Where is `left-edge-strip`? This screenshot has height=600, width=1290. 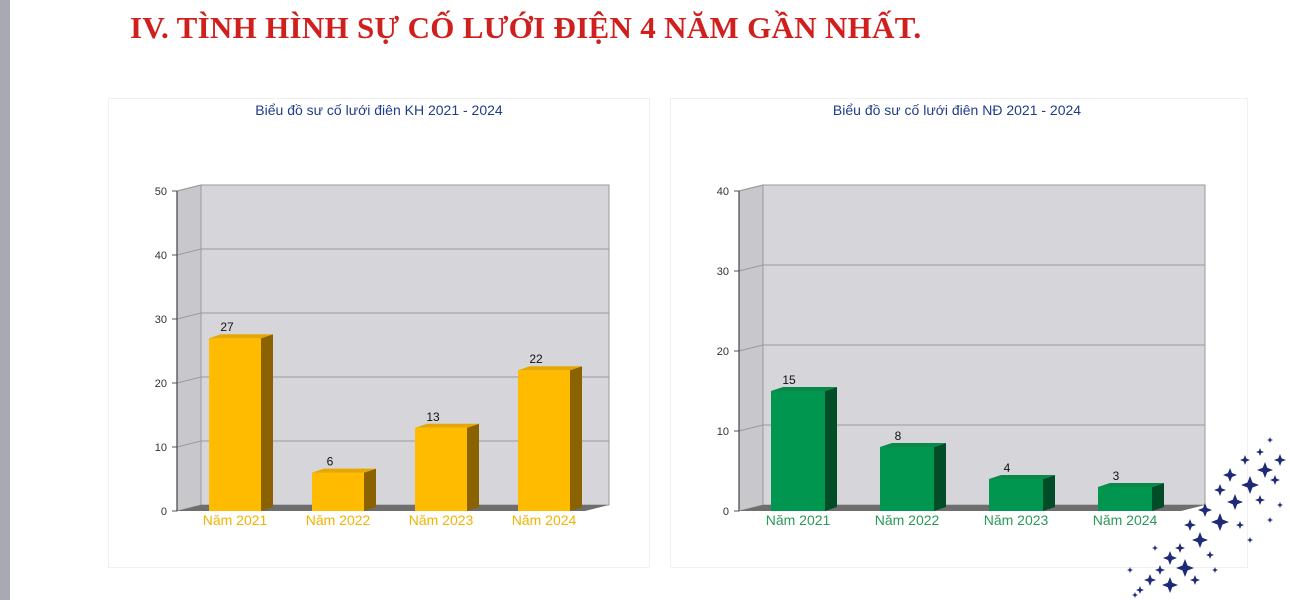
left-edge-strip is located at coordinates (5, 300).